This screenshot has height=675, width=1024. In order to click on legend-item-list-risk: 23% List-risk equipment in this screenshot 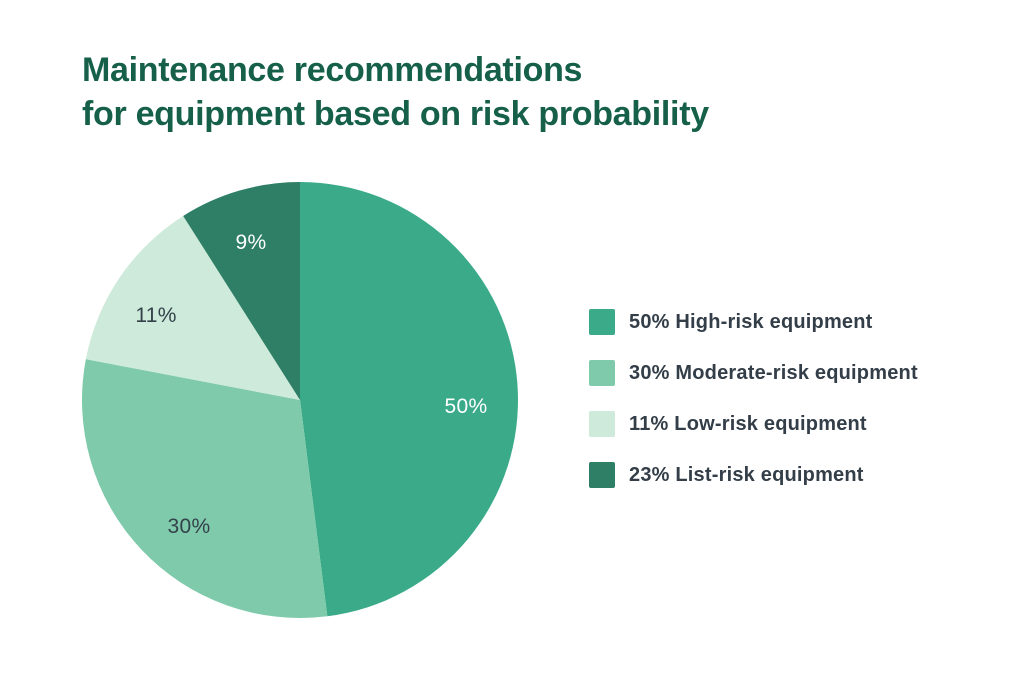, I will do `click(753, 475)`.